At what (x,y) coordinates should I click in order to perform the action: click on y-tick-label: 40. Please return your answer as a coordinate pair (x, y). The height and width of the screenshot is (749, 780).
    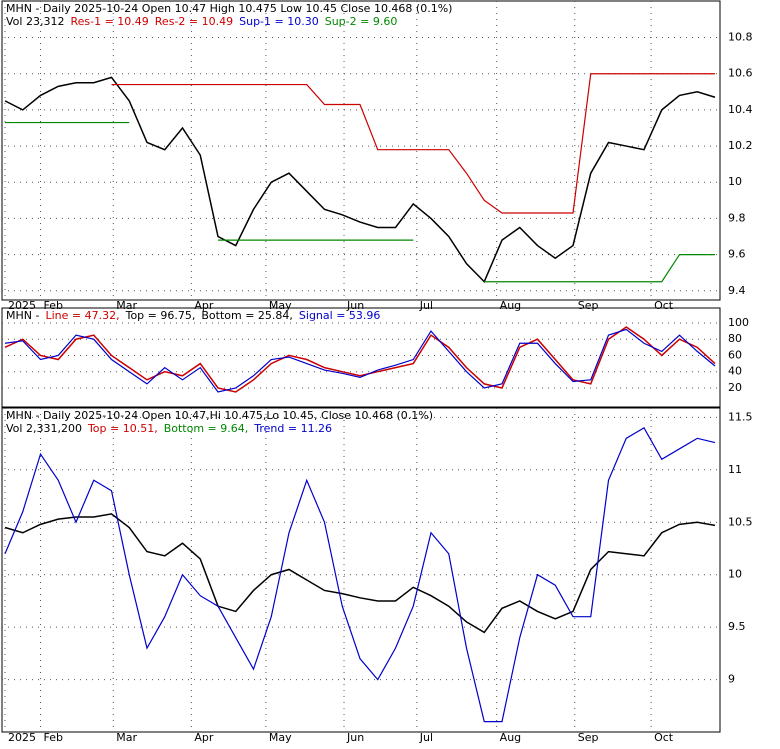
    Looking at the image, I should click on (735, 371).